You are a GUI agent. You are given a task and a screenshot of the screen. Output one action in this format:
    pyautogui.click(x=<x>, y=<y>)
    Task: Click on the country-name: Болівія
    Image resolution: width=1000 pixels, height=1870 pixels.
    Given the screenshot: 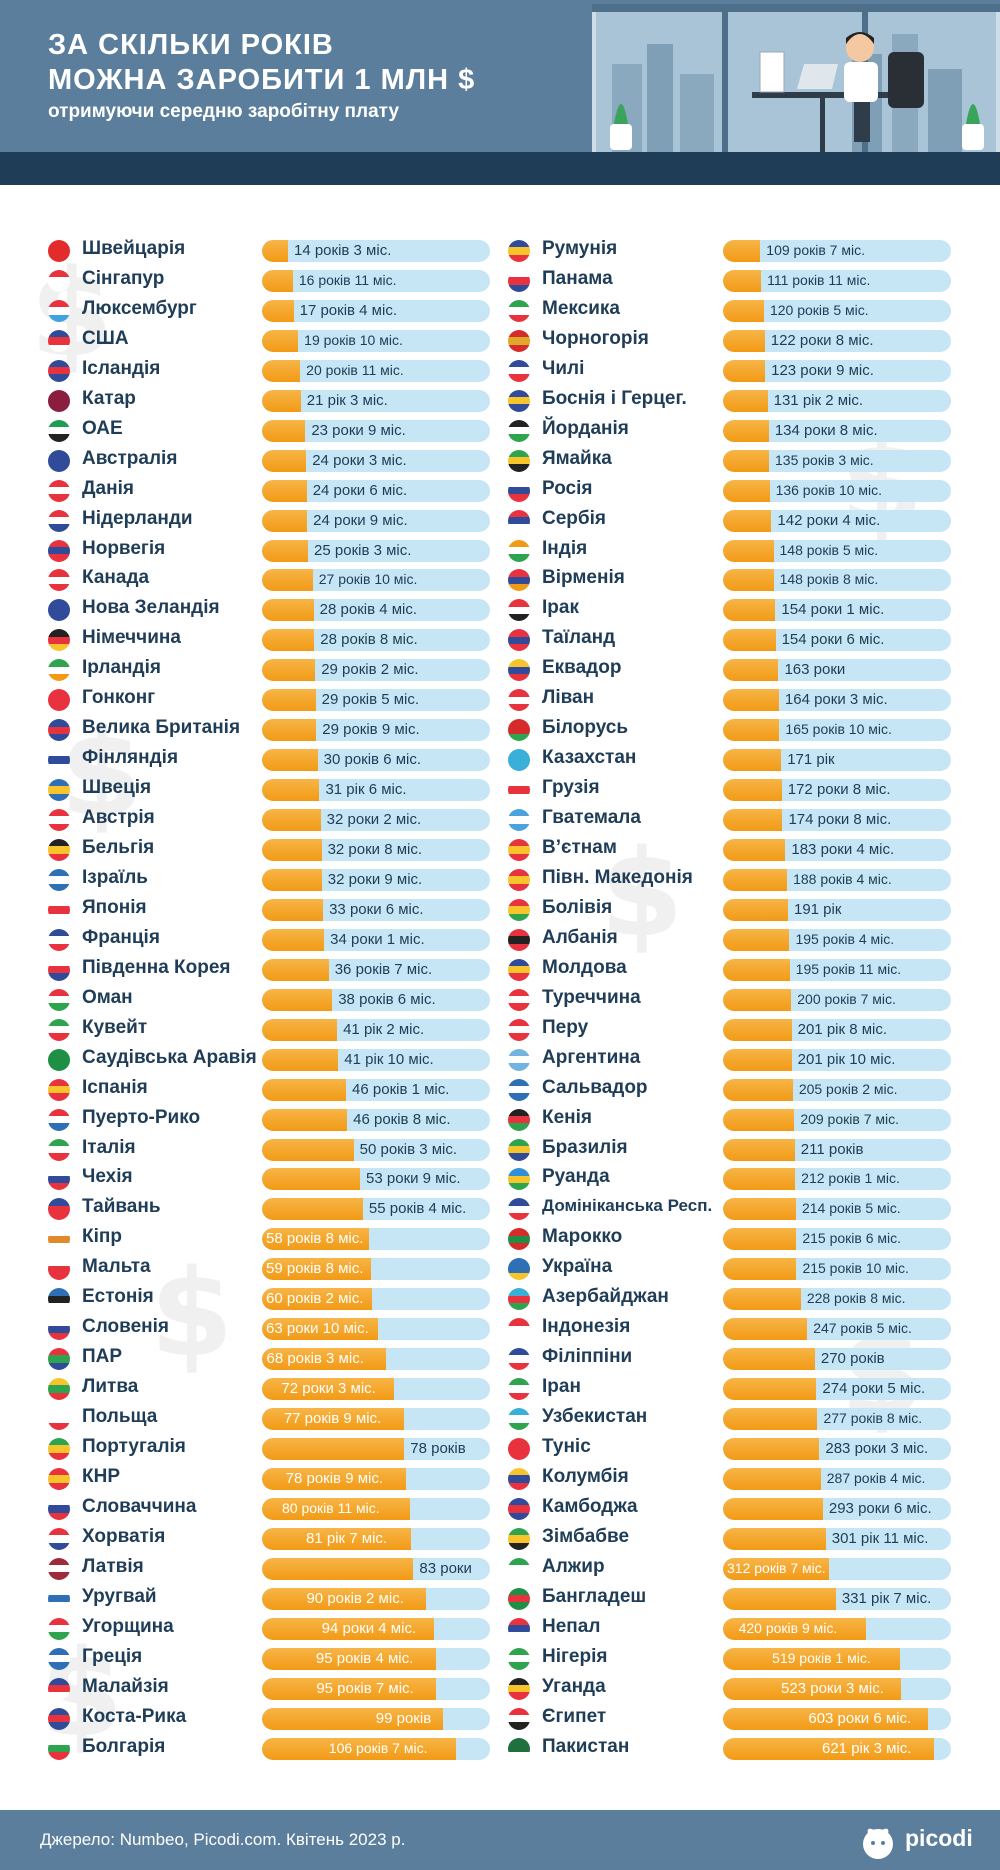 What is the action you would take?
    pyautogui.click(x=577, y=907)
    